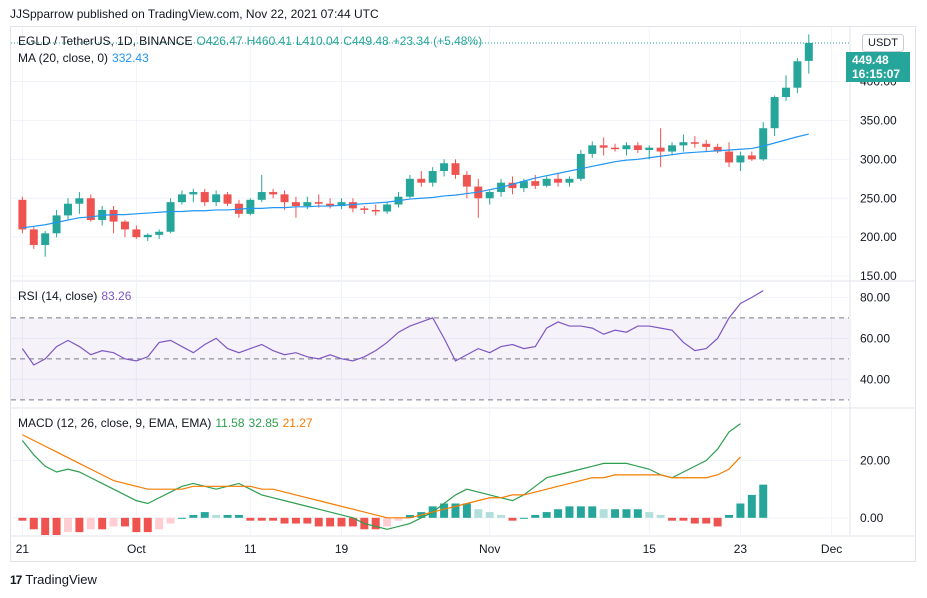 The width and height of the screenshot is (927, 598). What do you see at coordinates (105, 41) in the screenshot?
I see `symbol-label: EGLD / TetherUS, 1D, BINANCE` at bounding box center [105, 41].